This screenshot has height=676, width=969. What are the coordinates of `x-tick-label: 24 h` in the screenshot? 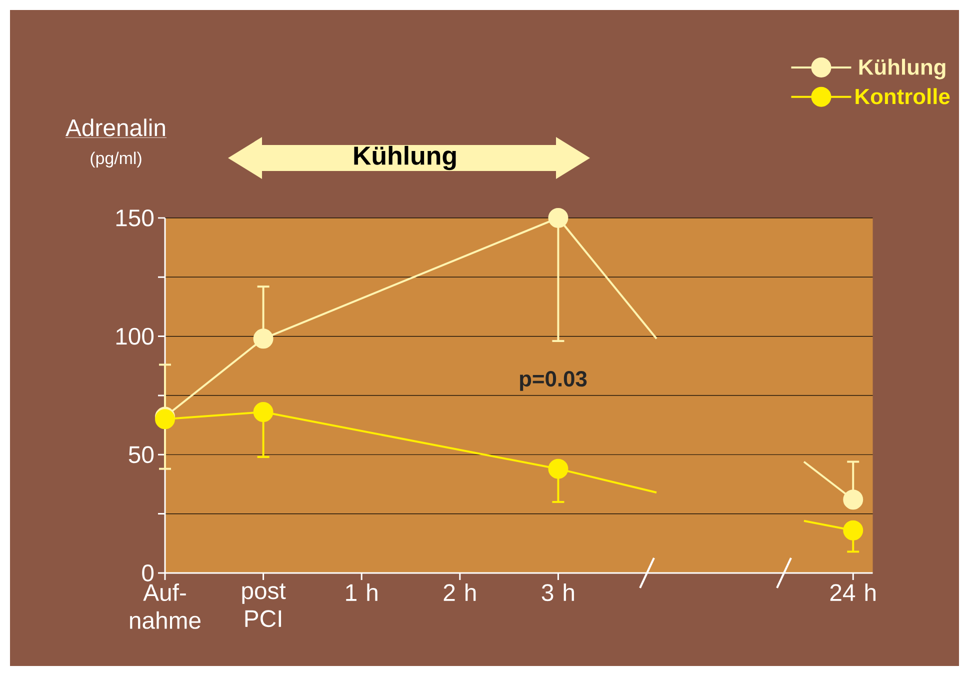 It's located at (853, 592).